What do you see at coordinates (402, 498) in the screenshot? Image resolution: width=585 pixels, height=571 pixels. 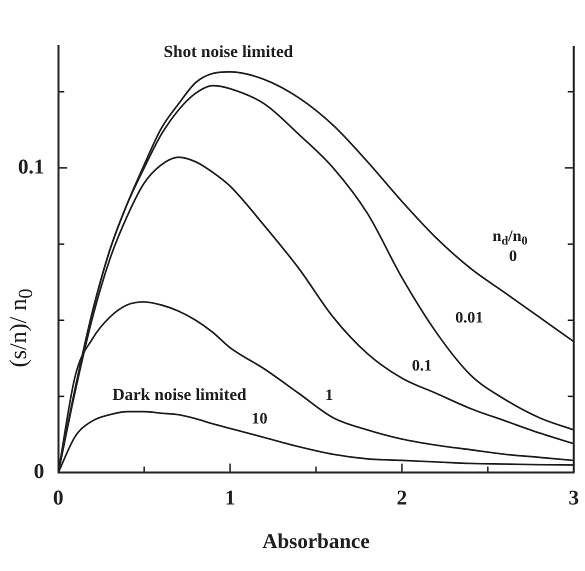 I see `x-tick-label: 2` at bounding box center [402, 498].